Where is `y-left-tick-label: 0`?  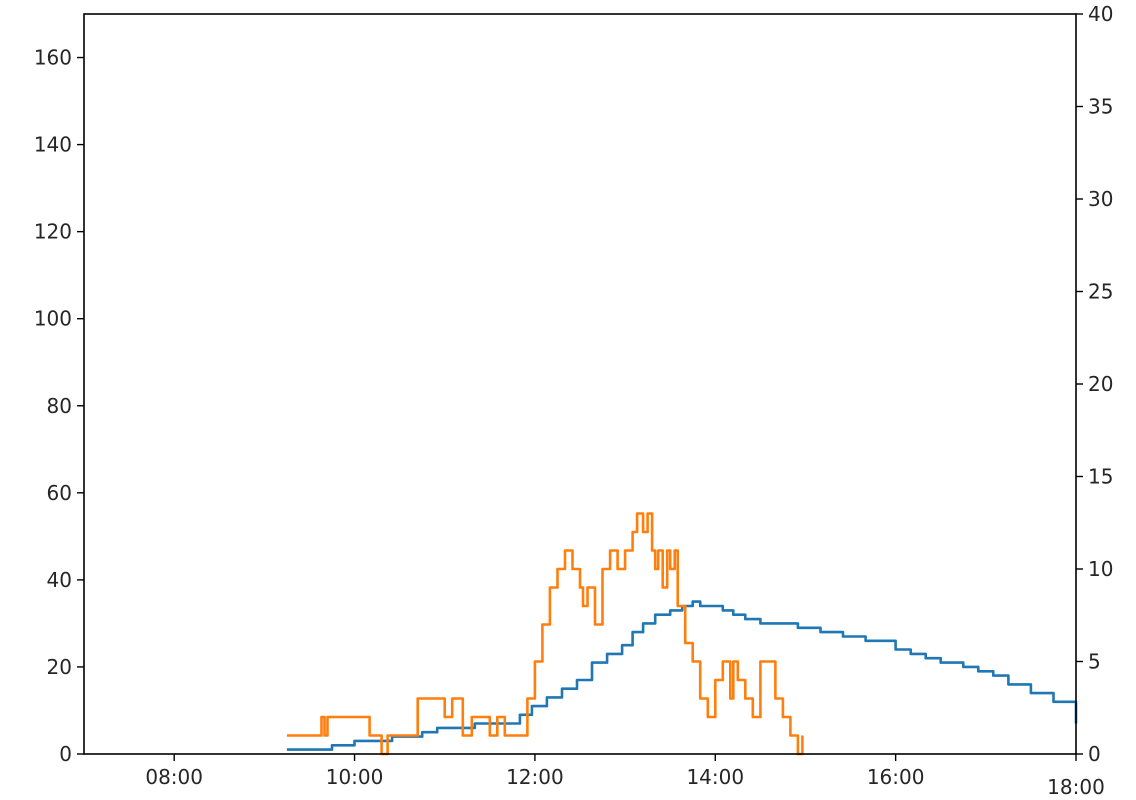 y-left-tick-label: 0 is located at coordinates (65, 754).